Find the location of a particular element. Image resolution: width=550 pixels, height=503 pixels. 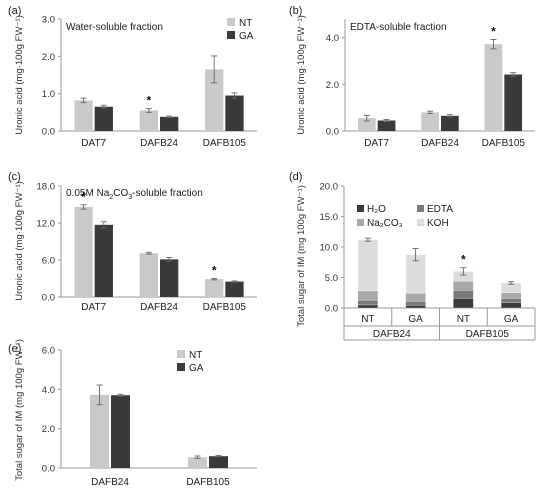

legend-label: H₂O is located at coordinates (376, 209).